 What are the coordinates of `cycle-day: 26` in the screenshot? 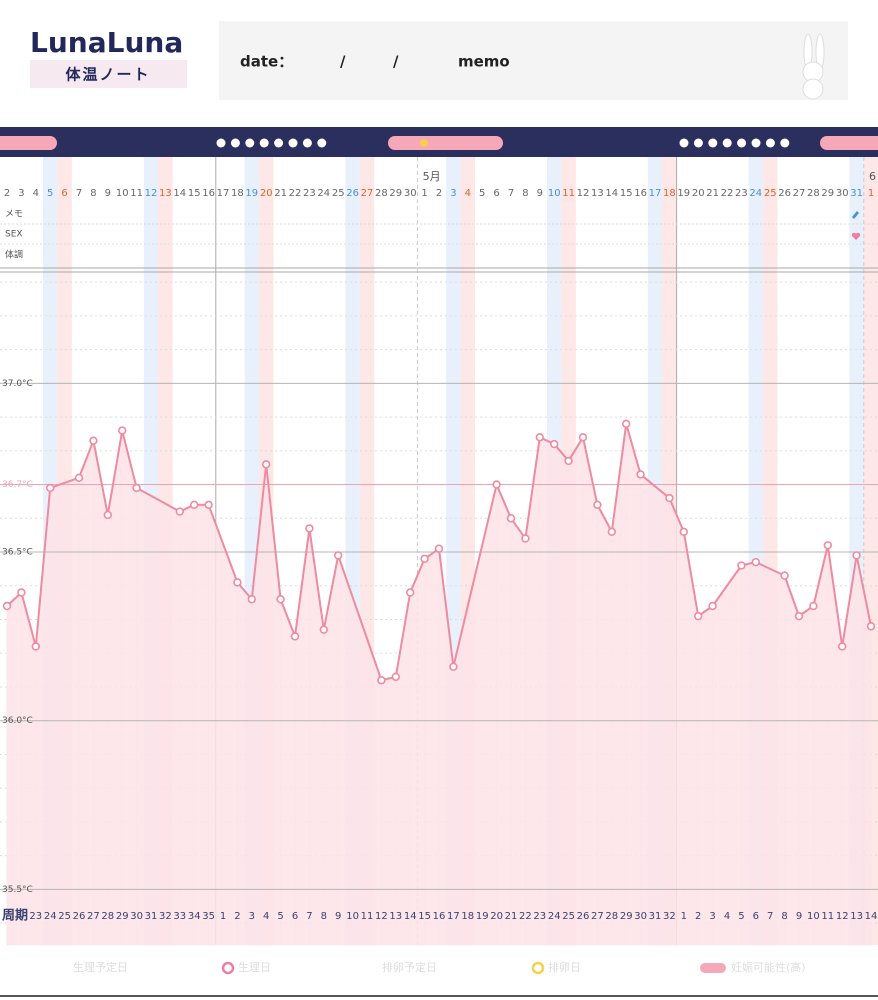 It's located at (583, 916).